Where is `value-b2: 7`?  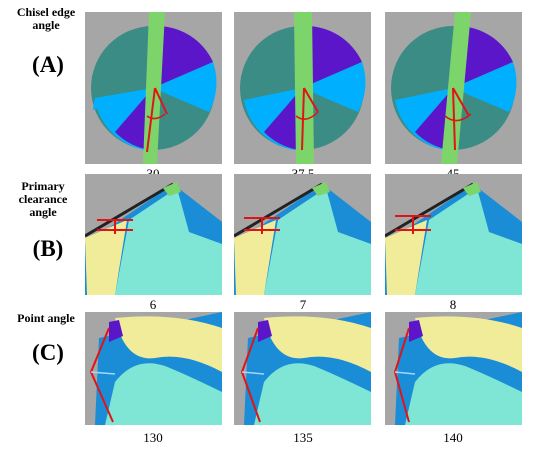
value-b2: 7 is located at coordinates (303, 304).